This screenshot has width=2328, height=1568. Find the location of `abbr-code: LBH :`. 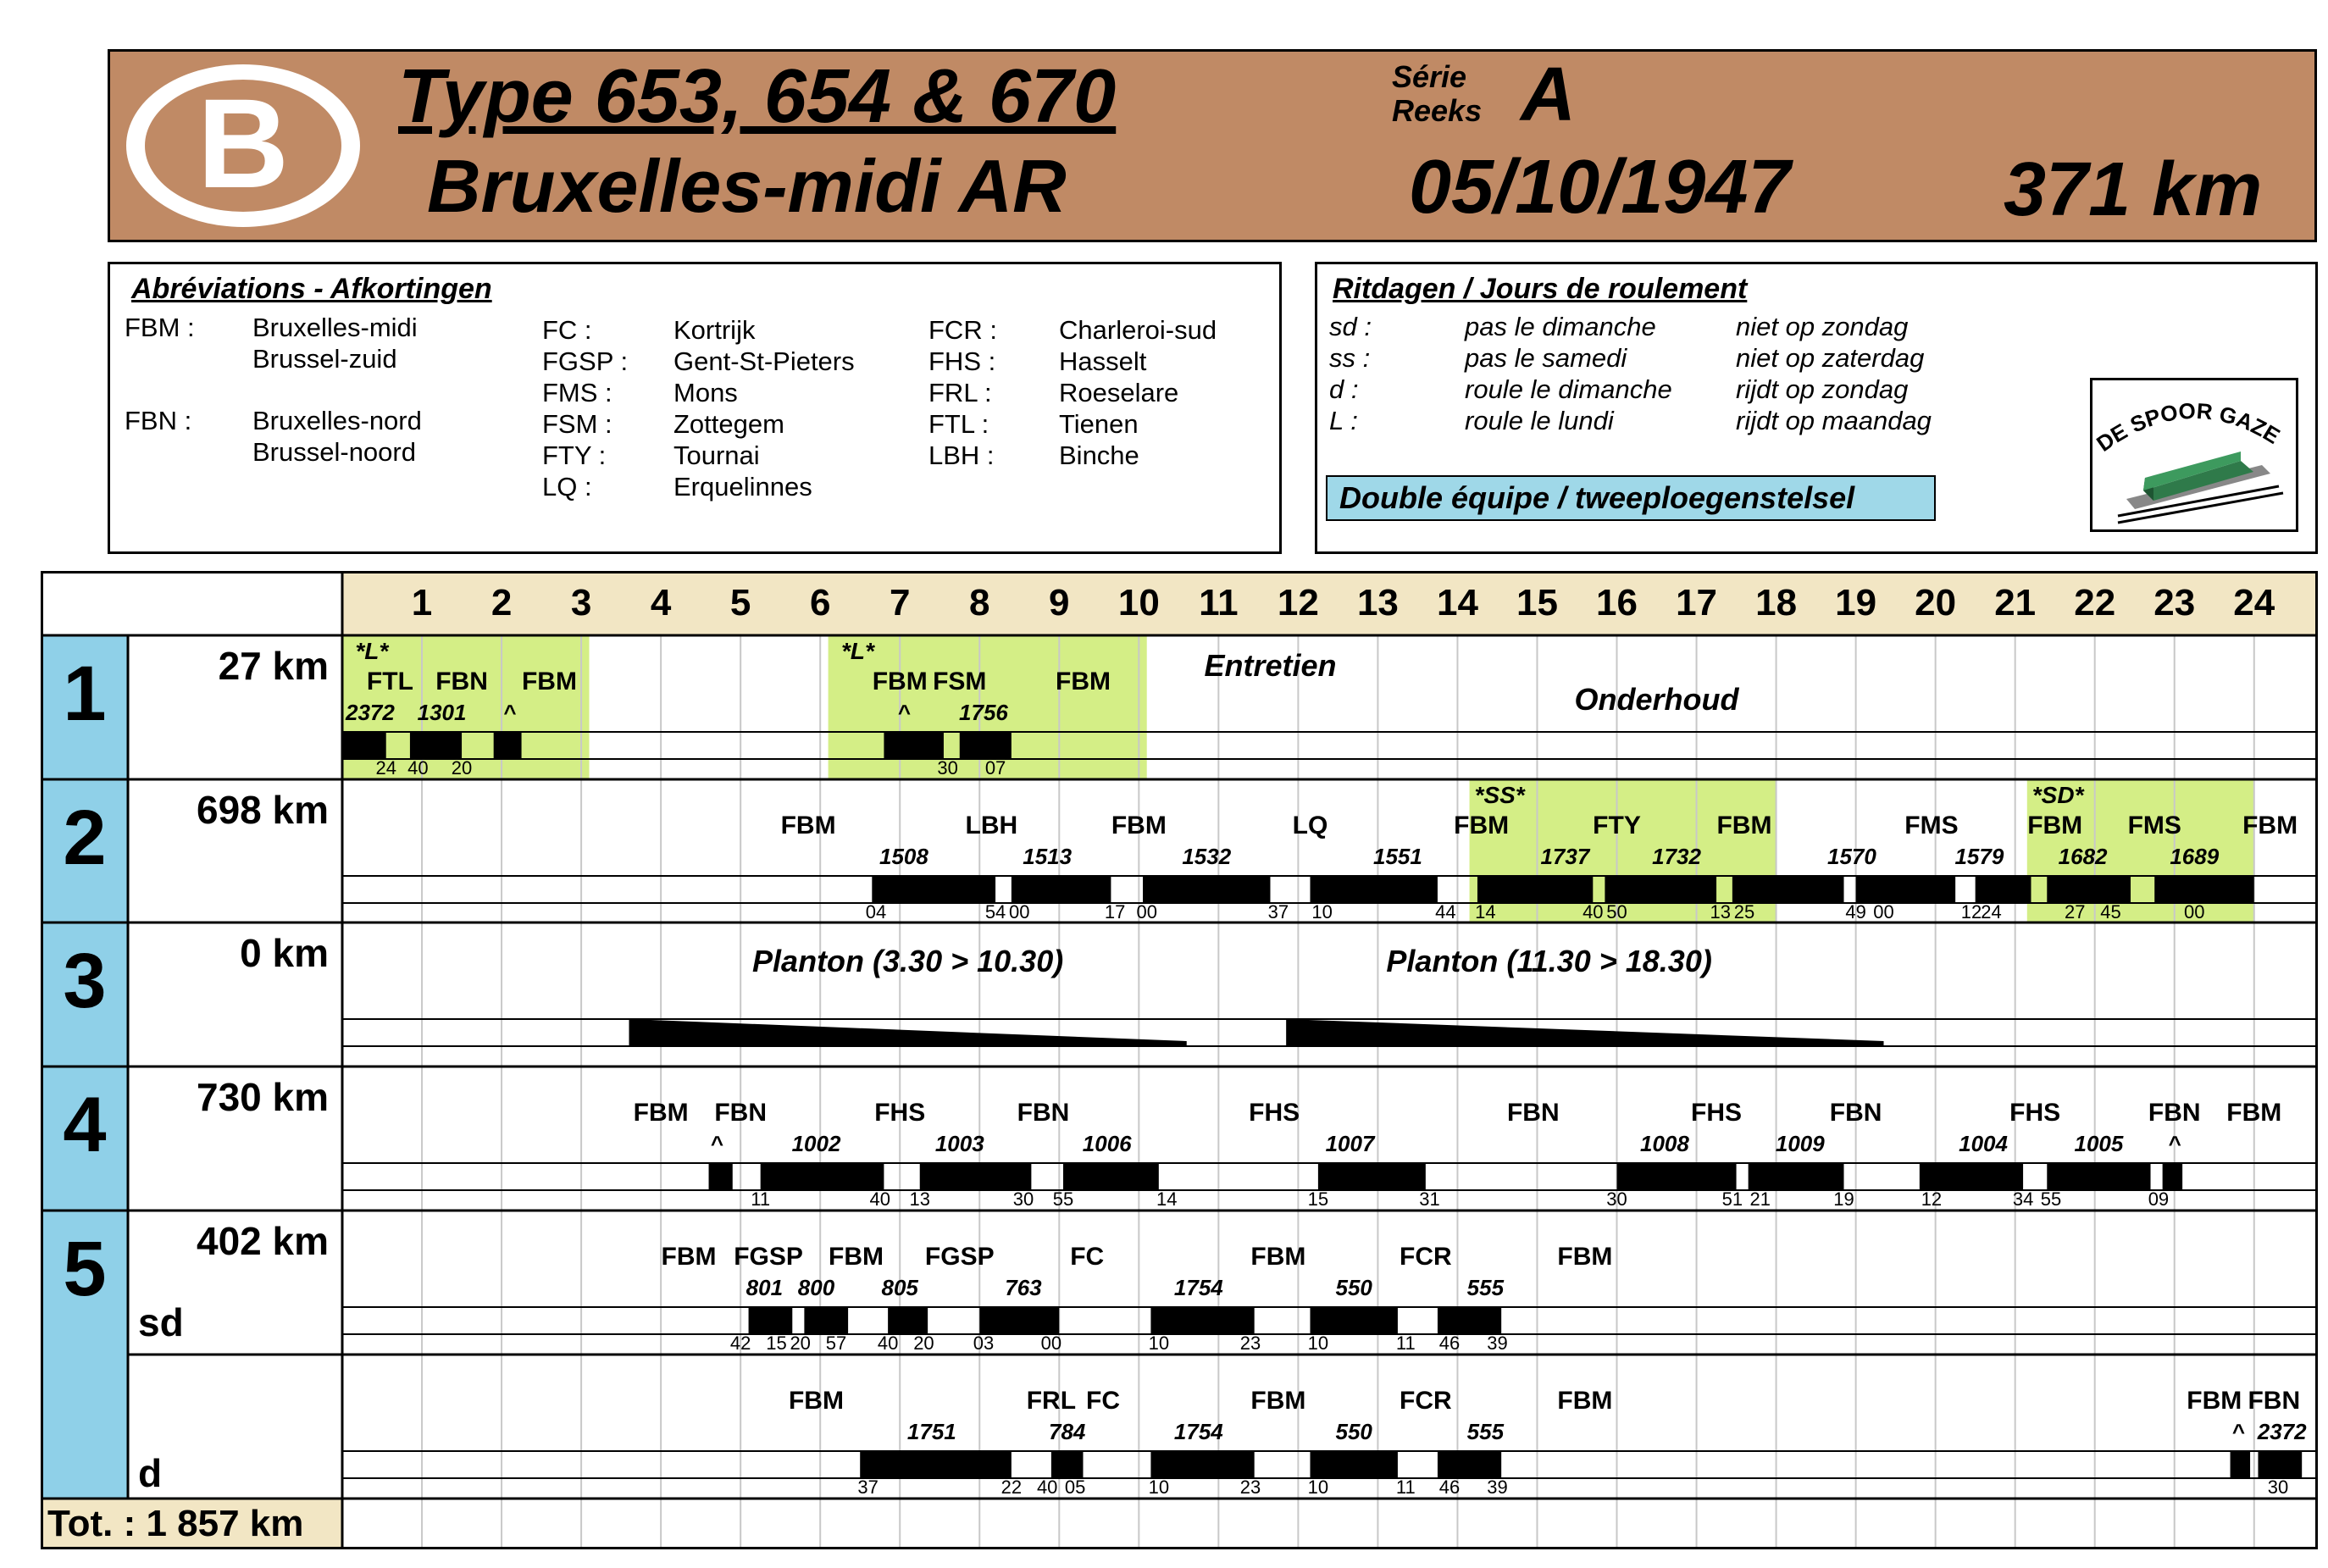

abbr-code: LBH : is located at coordinates (961, 455).